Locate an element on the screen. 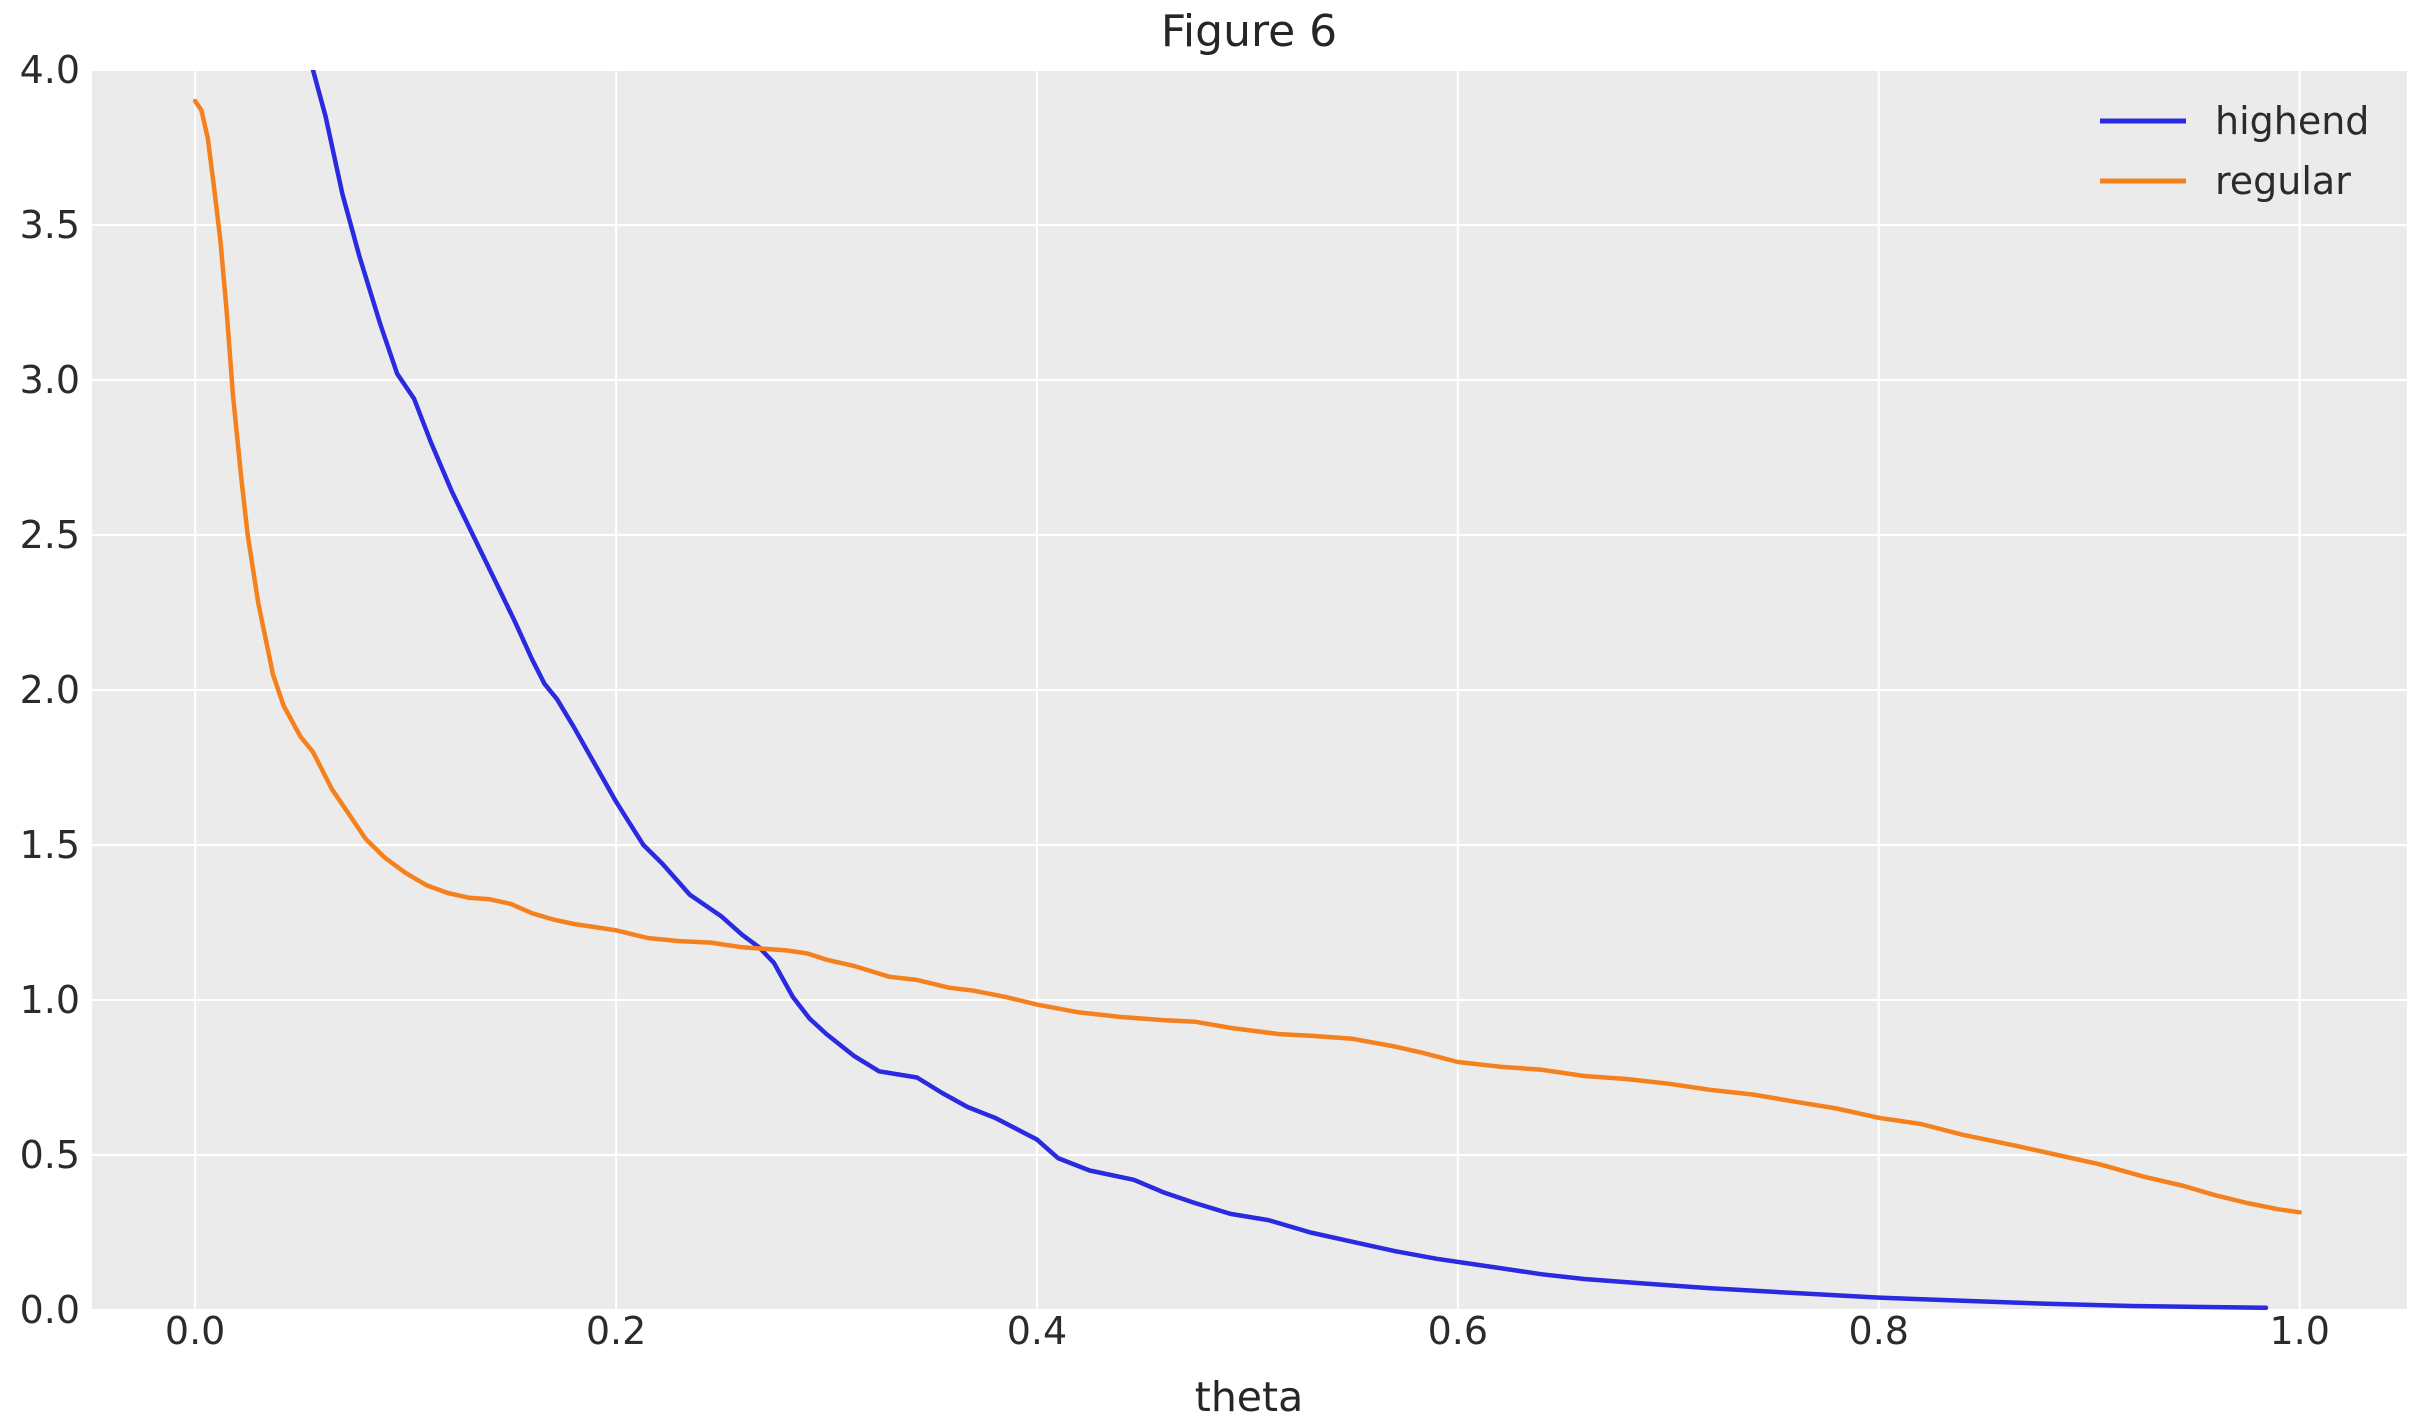 The image size is (2423, 1423). y-tick-label: 2.0 is located at coordinates (50, 690).